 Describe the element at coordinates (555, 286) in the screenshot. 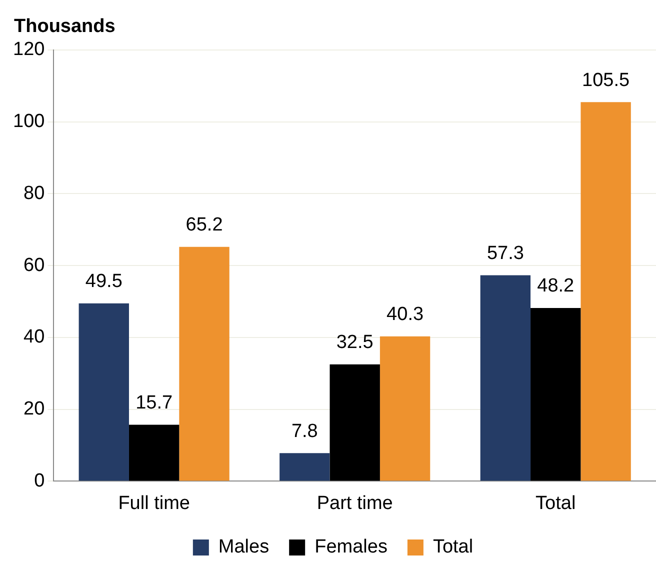

I see `data-label: 48.2` at that location.